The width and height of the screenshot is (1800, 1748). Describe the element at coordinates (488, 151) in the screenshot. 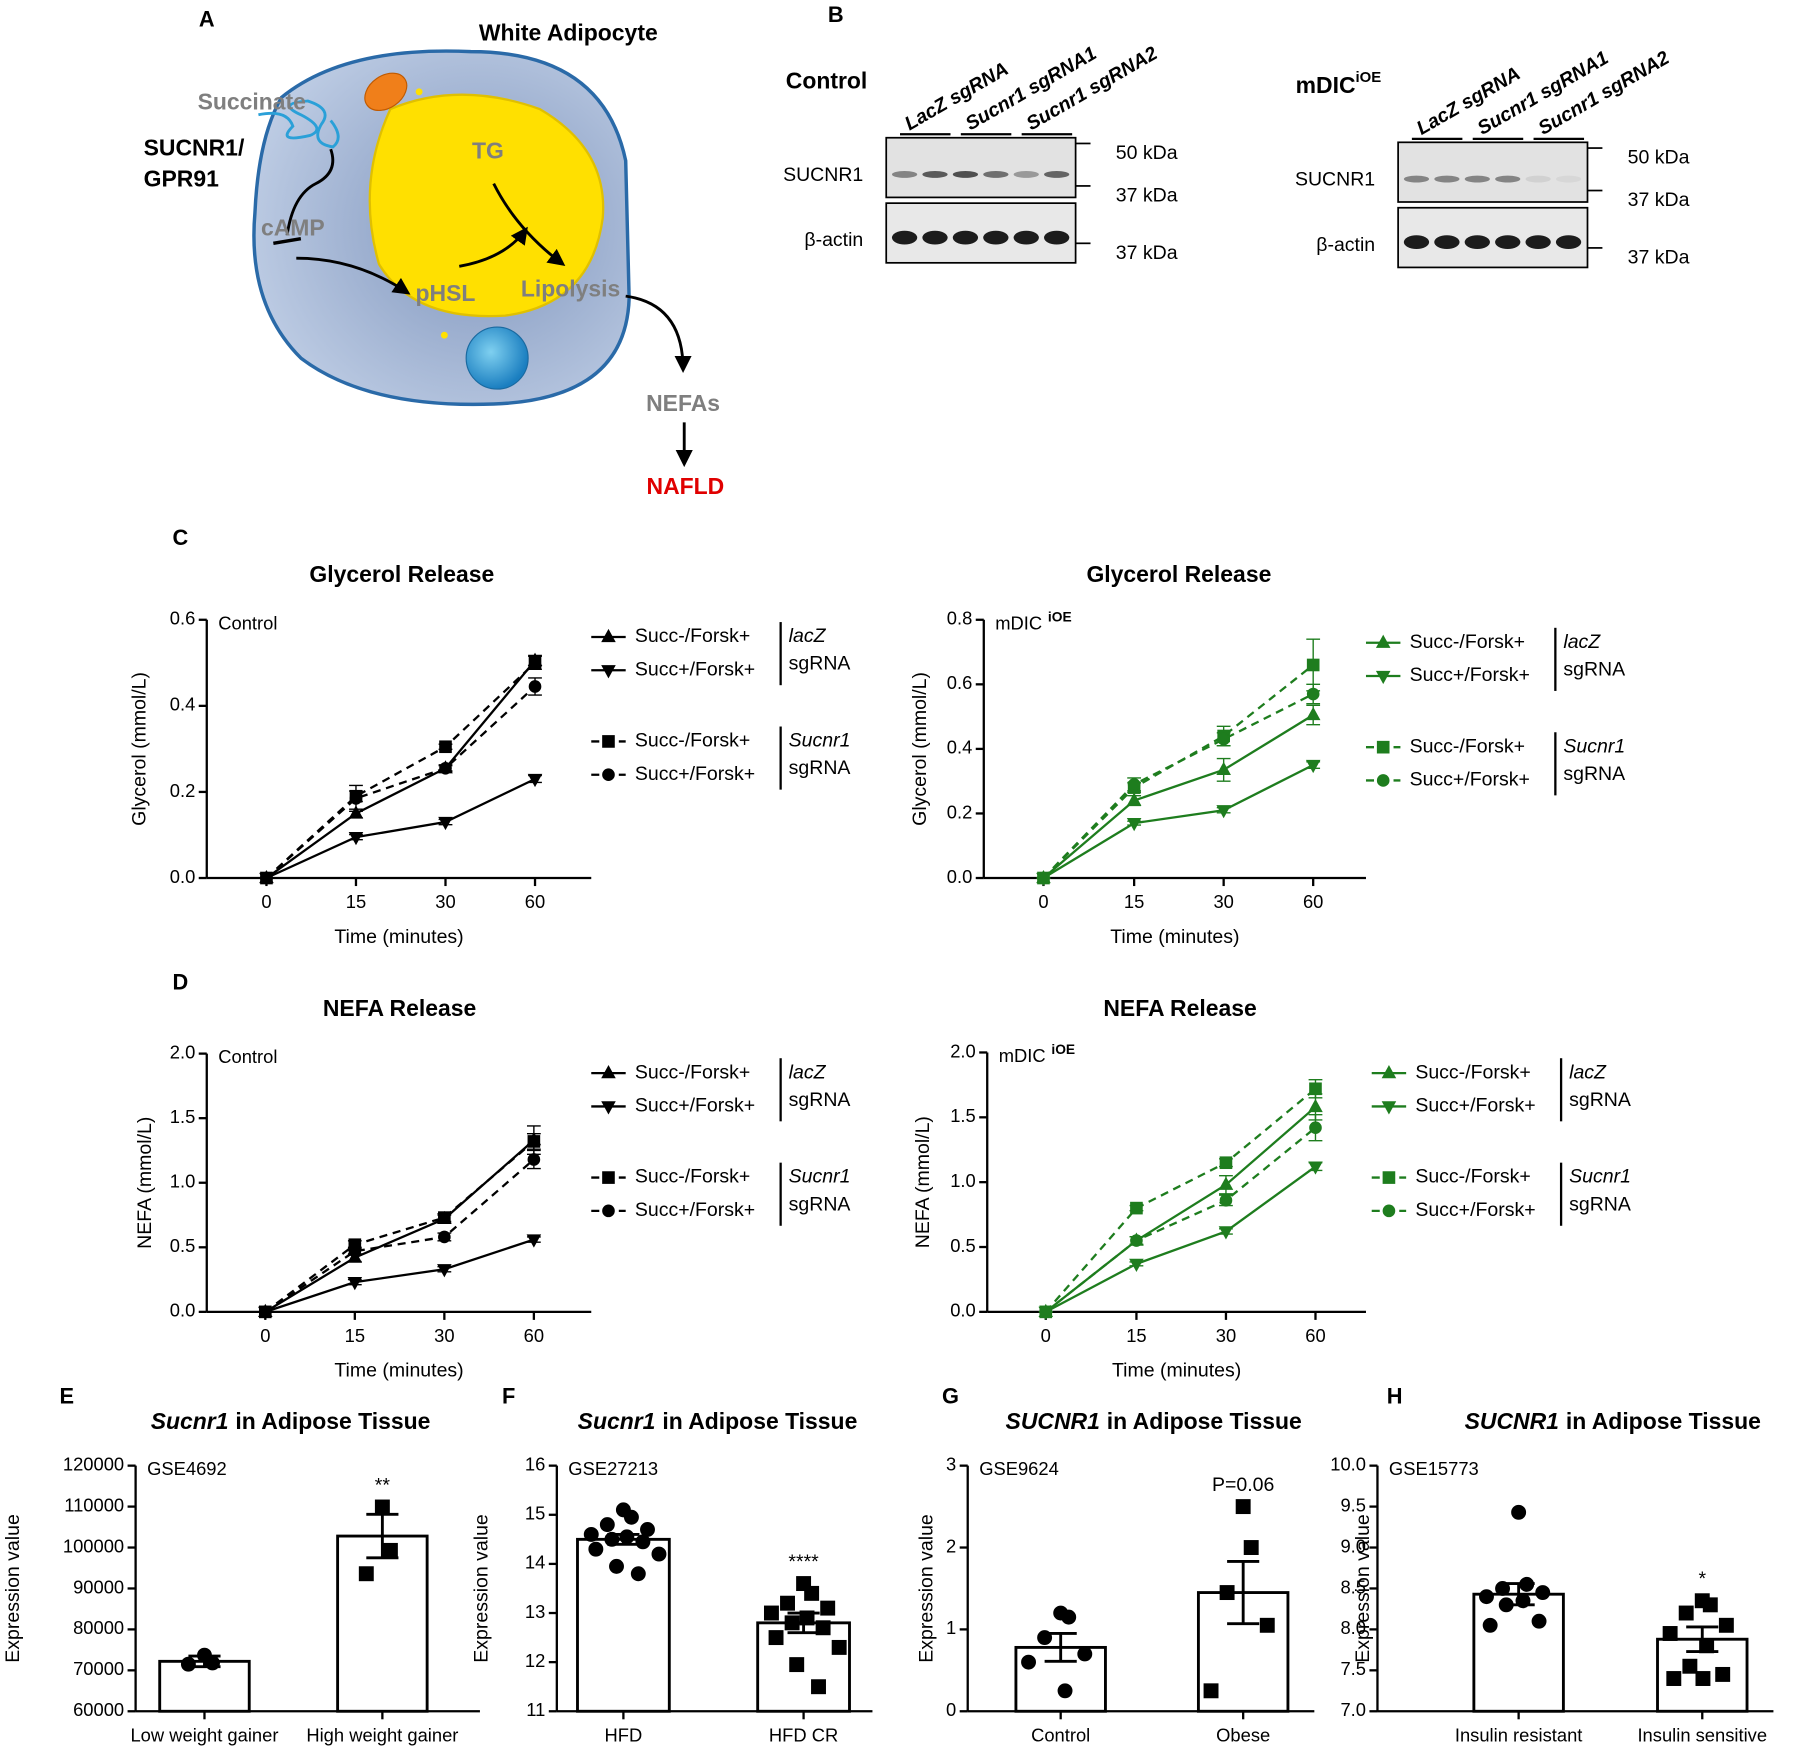

I see `diagram-label: TG` at that location.